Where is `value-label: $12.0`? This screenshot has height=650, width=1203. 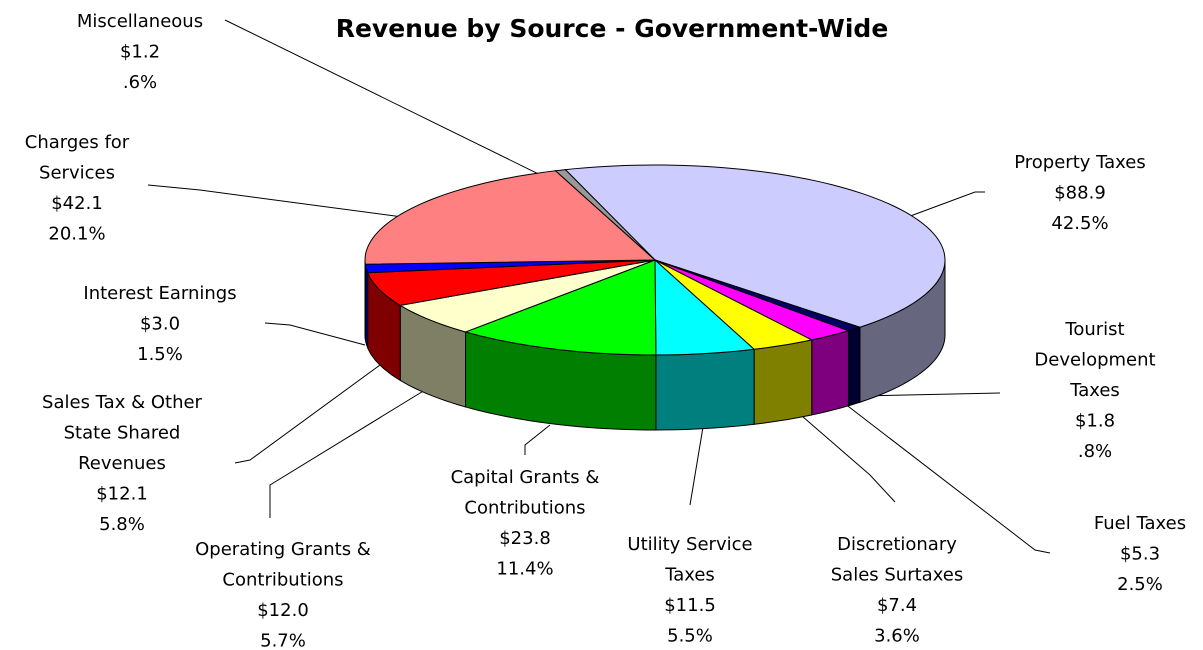 value-label: $12.0 is located at coordinates (283, 610).